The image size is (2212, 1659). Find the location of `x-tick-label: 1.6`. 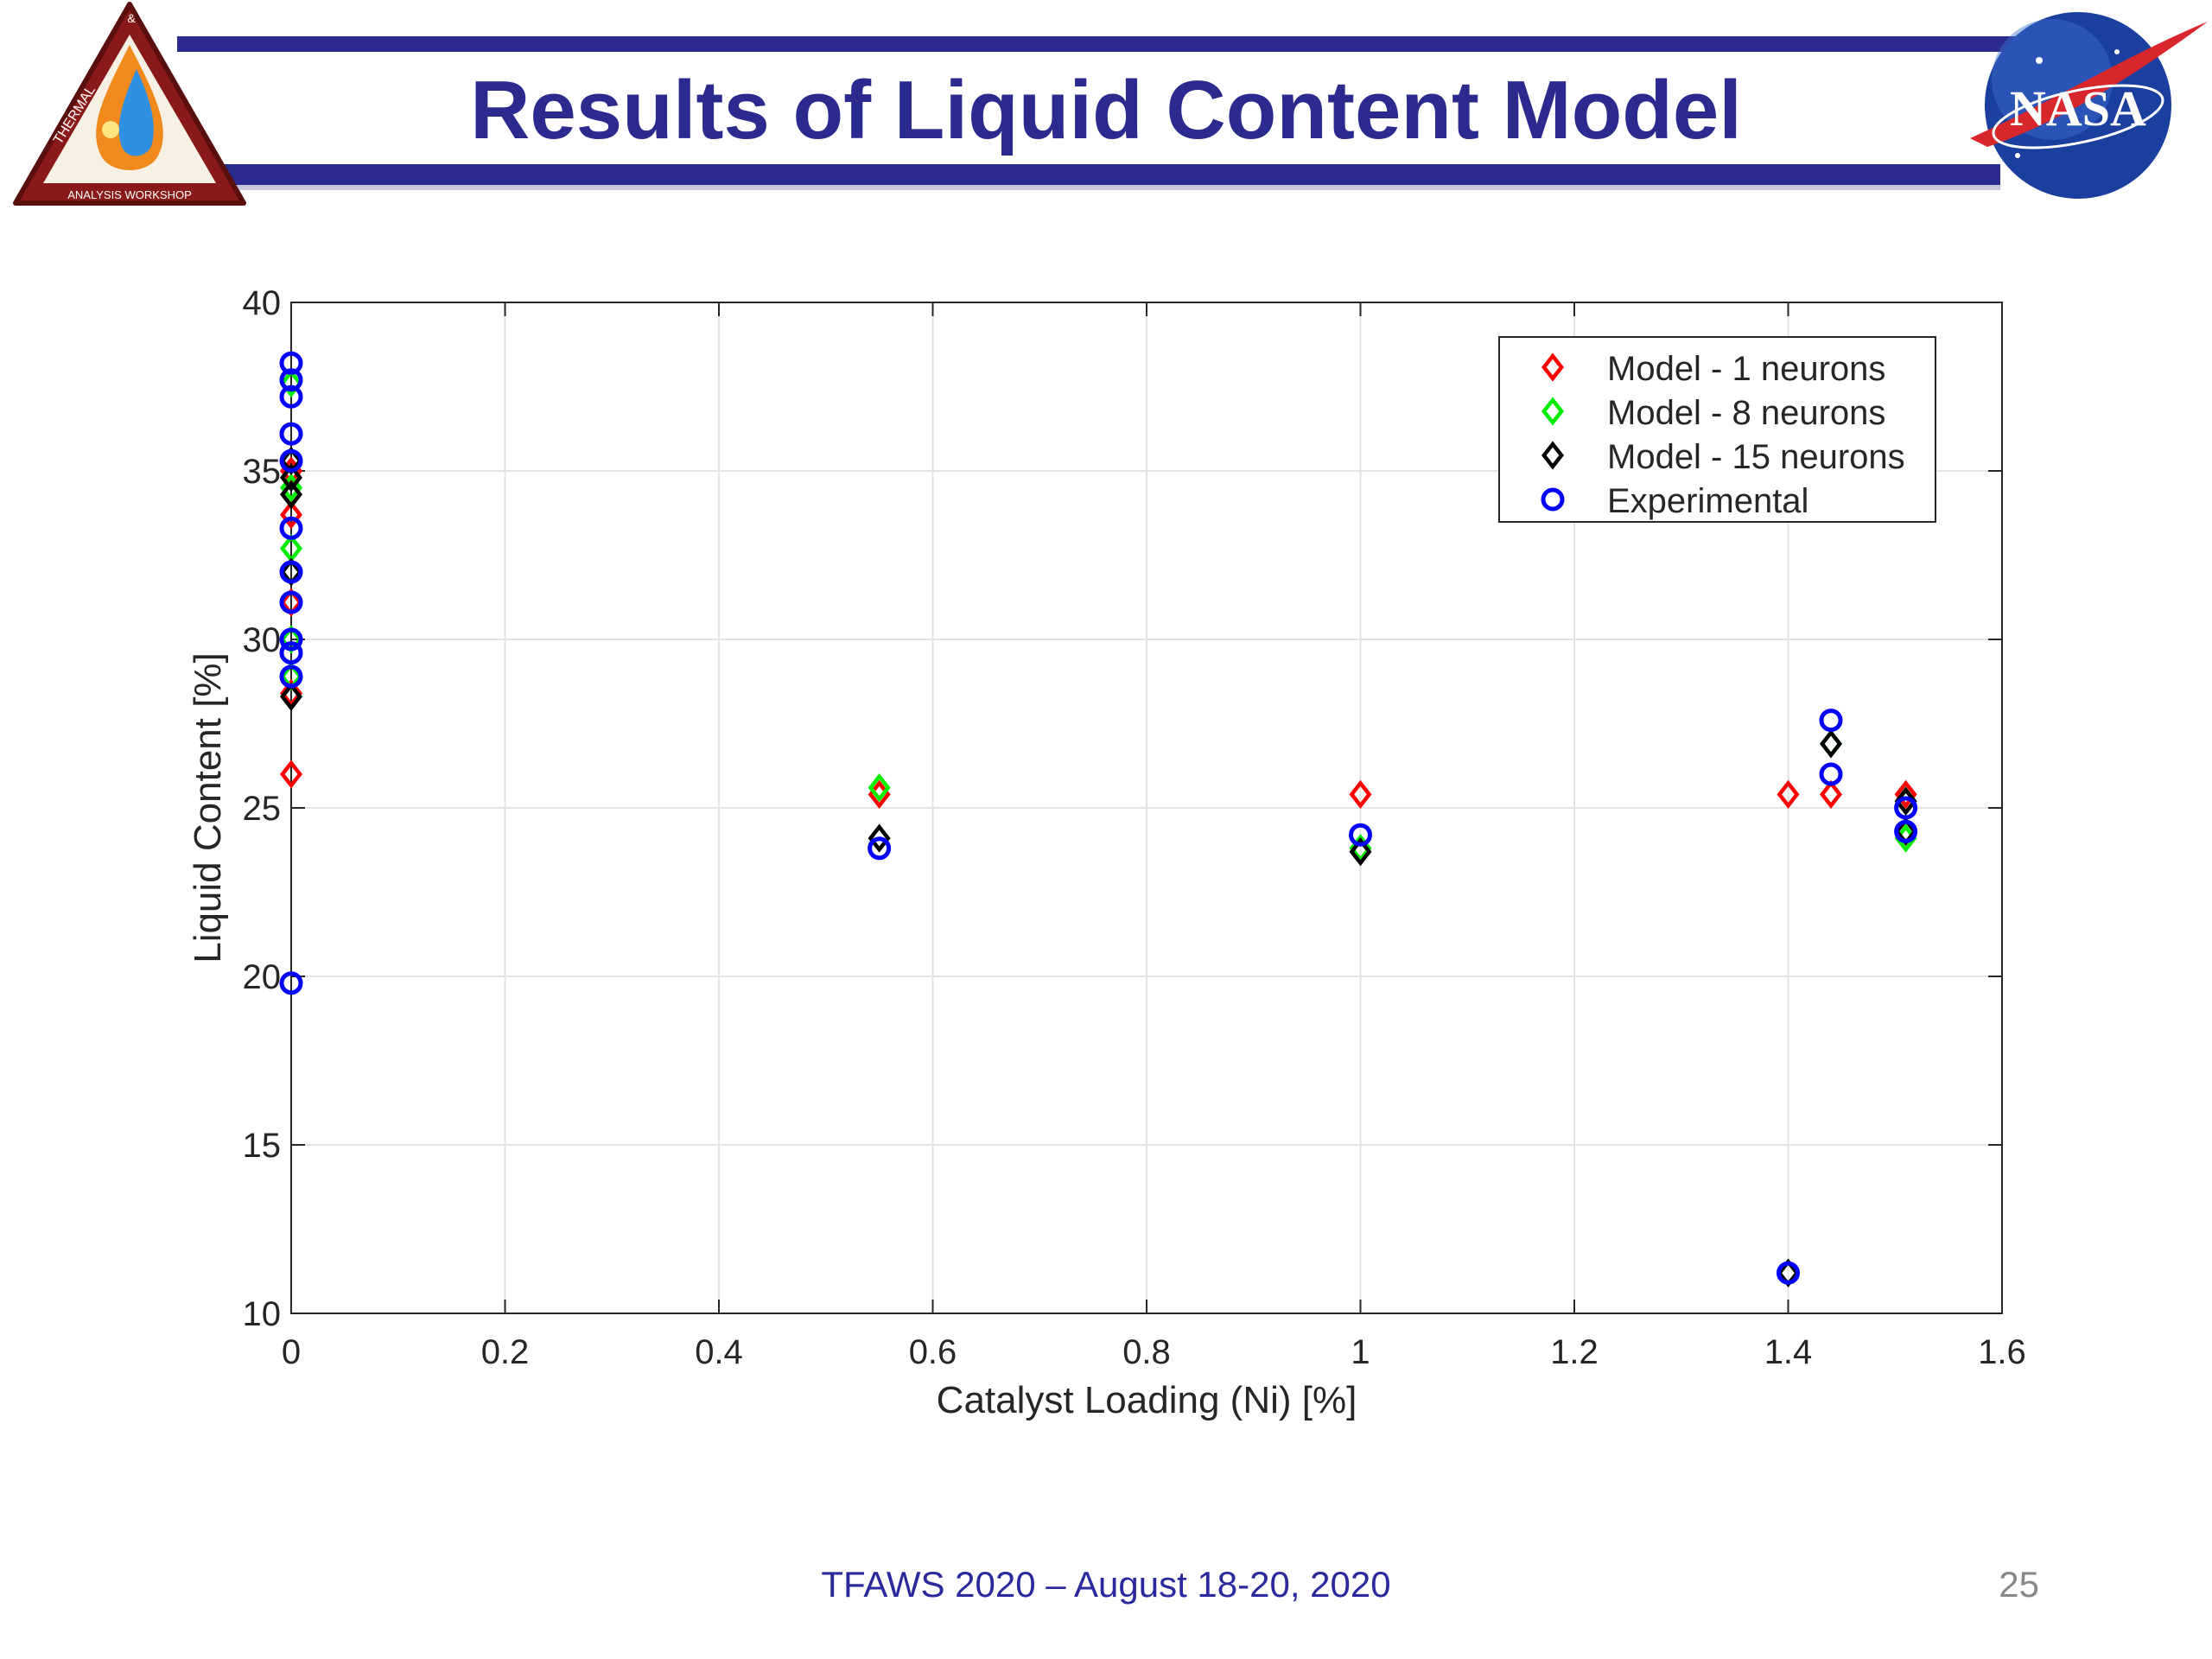

x-tick-label: 1.6 is located at coordinates (2002, 1352).